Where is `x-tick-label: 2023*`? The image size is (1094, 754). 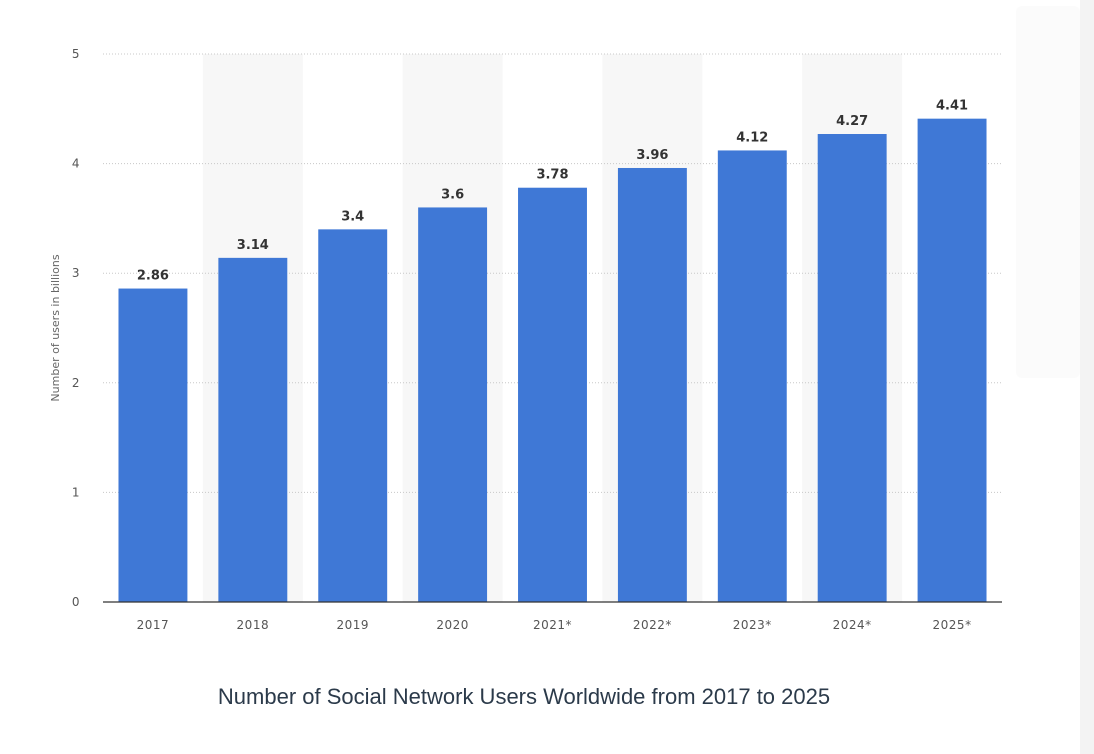
x-tick-label: 2023* is located at coordinates (752, 625).